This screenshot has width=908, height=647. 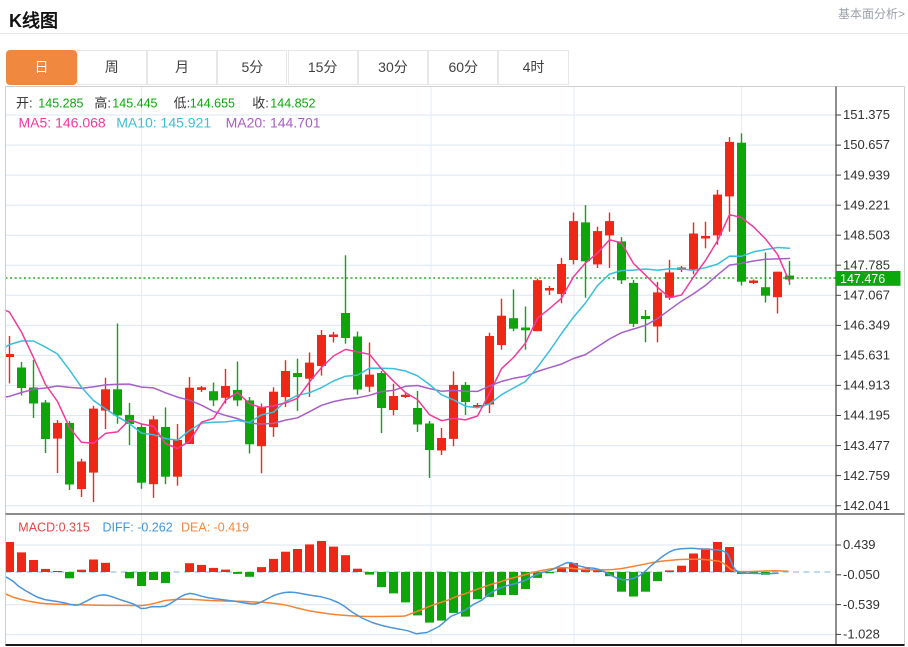 What do you see at coordinates (866, 144) in the screenshot?
I see `svg-text: 150.657` at bounding box center [866, 144].